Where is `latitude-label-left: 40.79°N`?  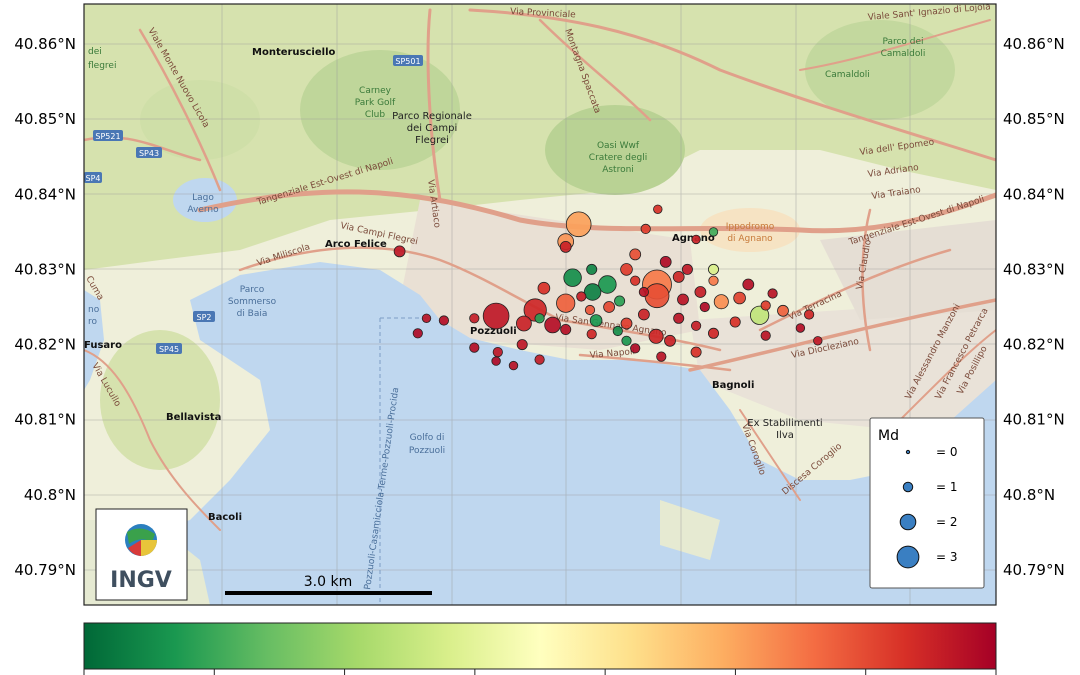 latitude-label-left: 40.79°N is located at coordinates (45, 570).